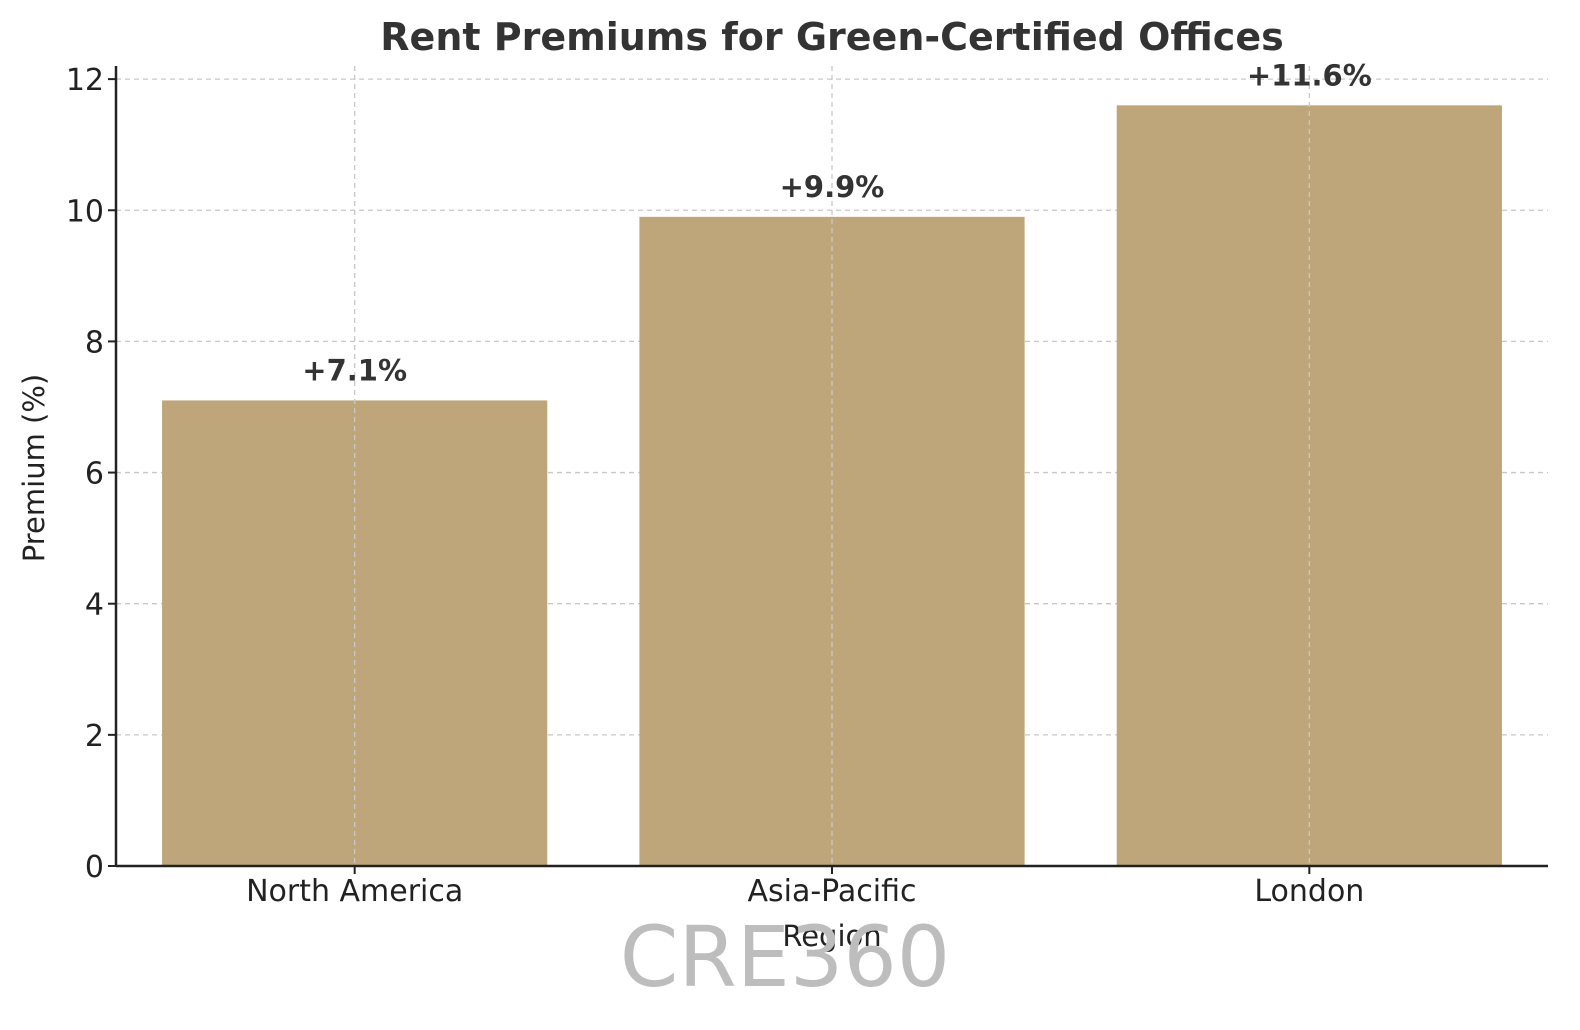  What do you see at coordinates (34, 468) in the screenshot?
I see `y-axis-label: Premium (%)` at bounding box center [34, 468].